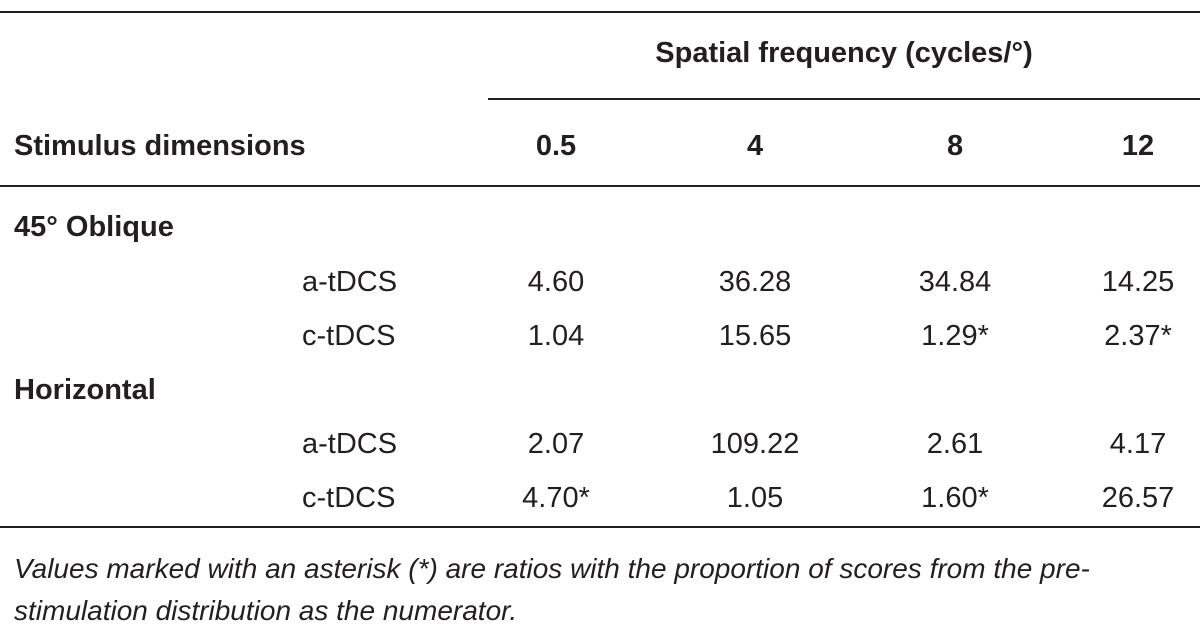 The height and width of the screenshot is (643, 1200). What do you see at coordinates (844, 53) in the screenshot?
I see `spanner-header: Spatial frequency (cycles/°)` at bounding box center [844, 53].